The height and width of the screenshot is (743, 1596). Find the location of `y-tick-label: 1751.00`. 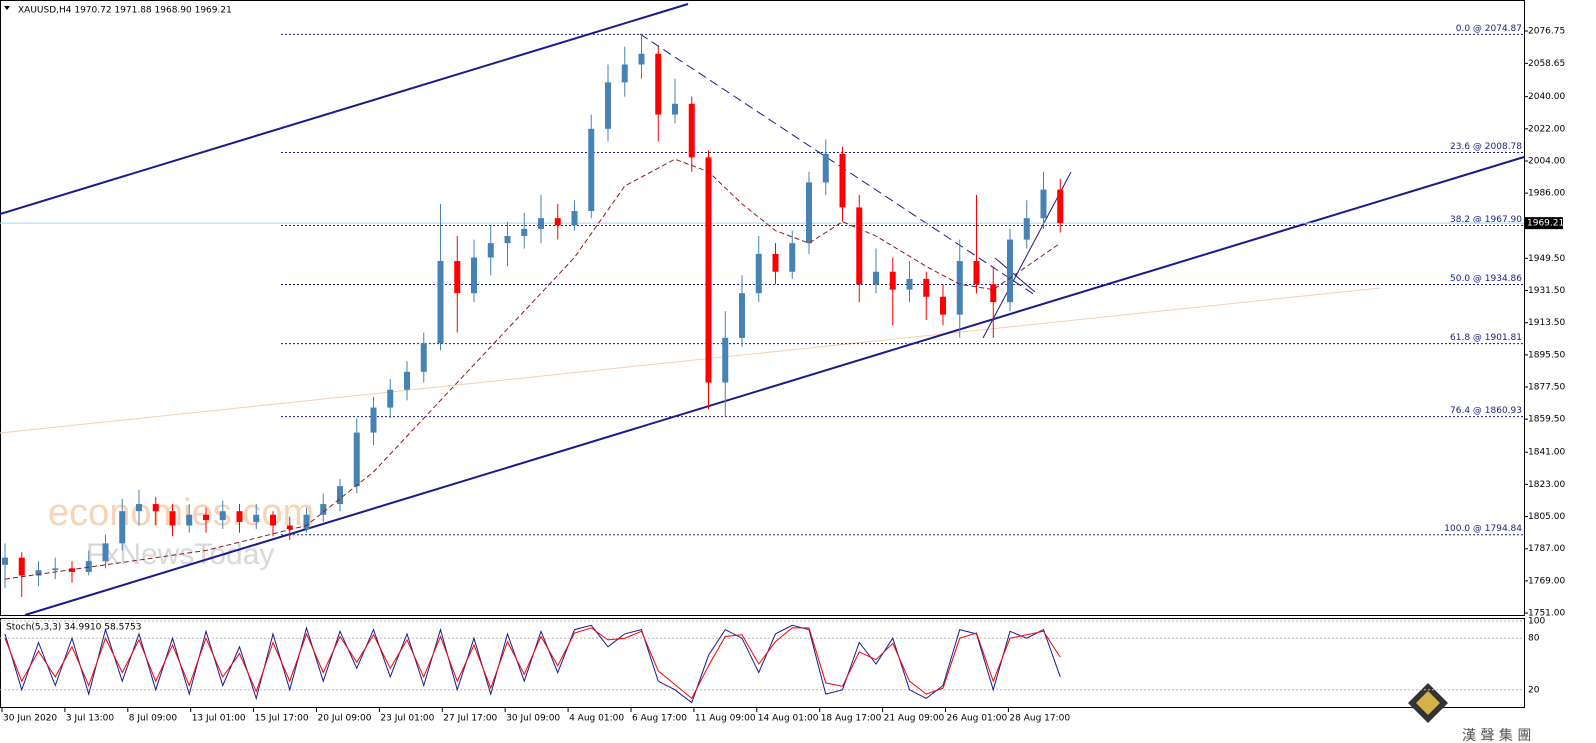

y-tick-label: 1751.00 is located at coordinates (1546, 614).